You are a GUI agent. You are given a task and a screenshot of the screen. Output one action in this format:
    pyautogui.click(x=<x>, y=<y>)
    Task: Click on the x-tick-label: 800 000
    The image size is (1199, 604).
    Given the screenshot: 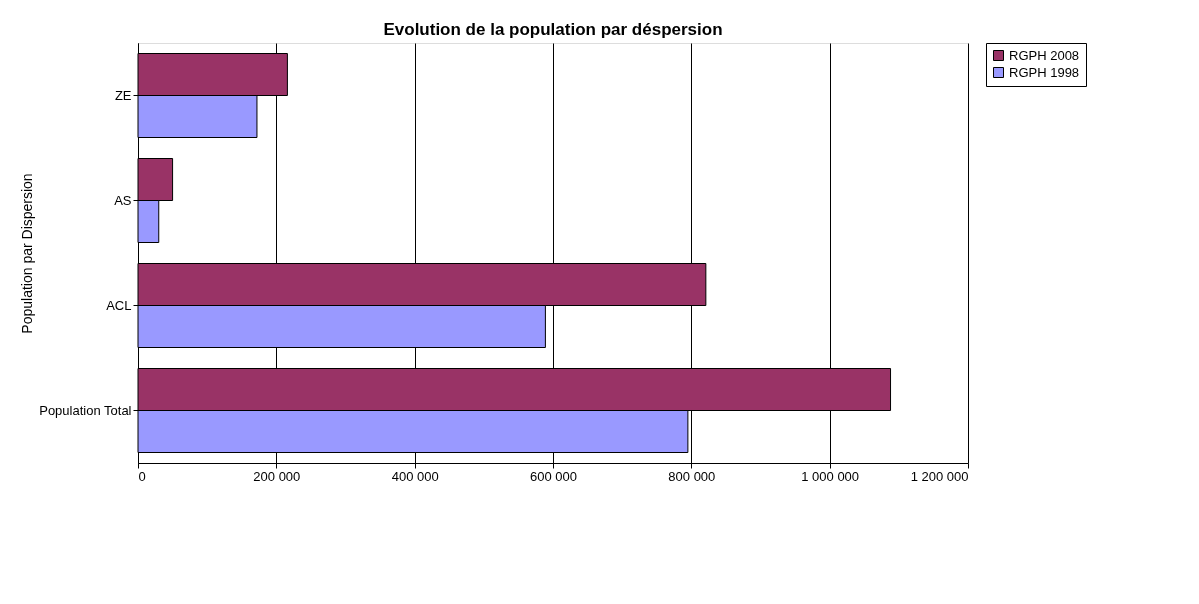 What is the action you would take?
    pyautogui.click(x=692, y=476)
    